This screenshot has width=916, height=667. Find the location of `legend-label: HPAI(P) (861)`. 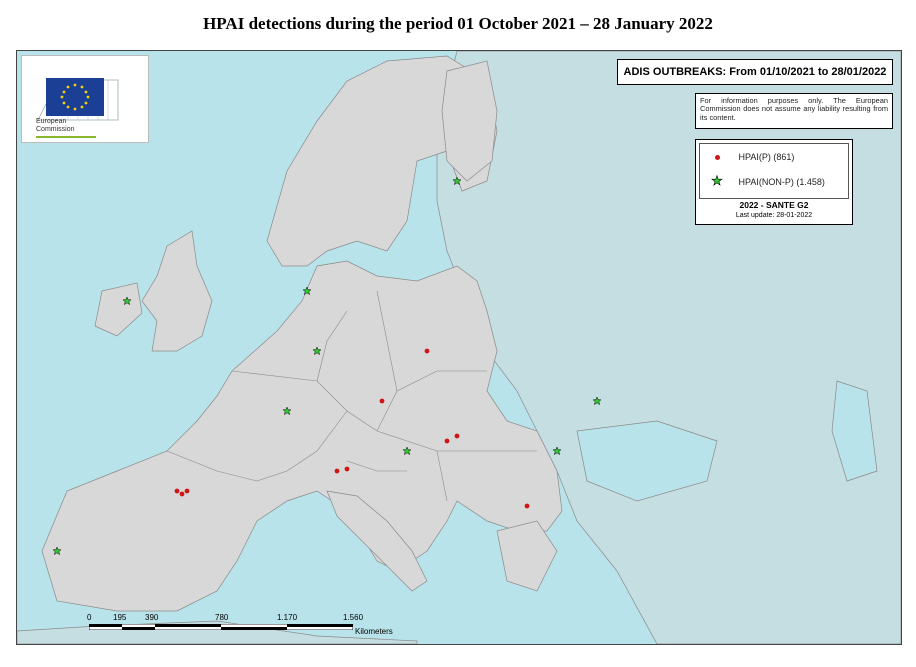

legend-label: HPAI(P) (861) is located at coordinates (766, 157).